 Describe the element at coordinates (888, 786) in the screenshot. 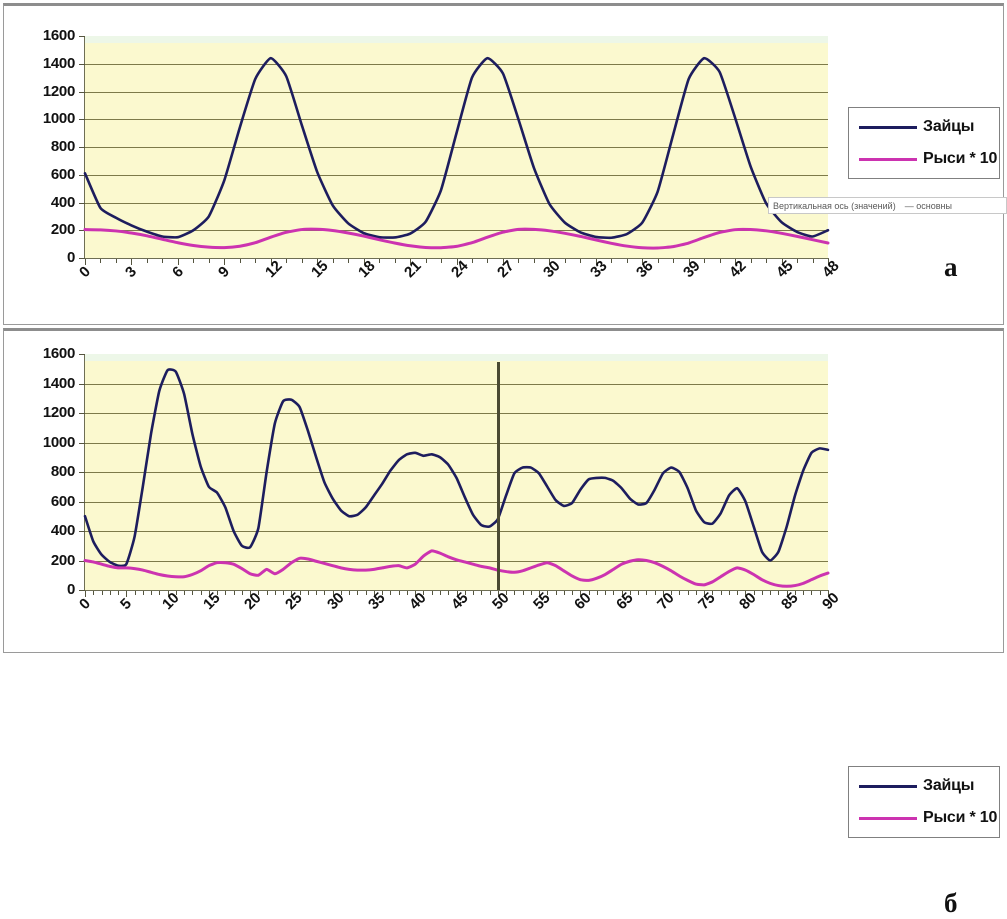

I see `legend-swatch-hares-b` at that location.